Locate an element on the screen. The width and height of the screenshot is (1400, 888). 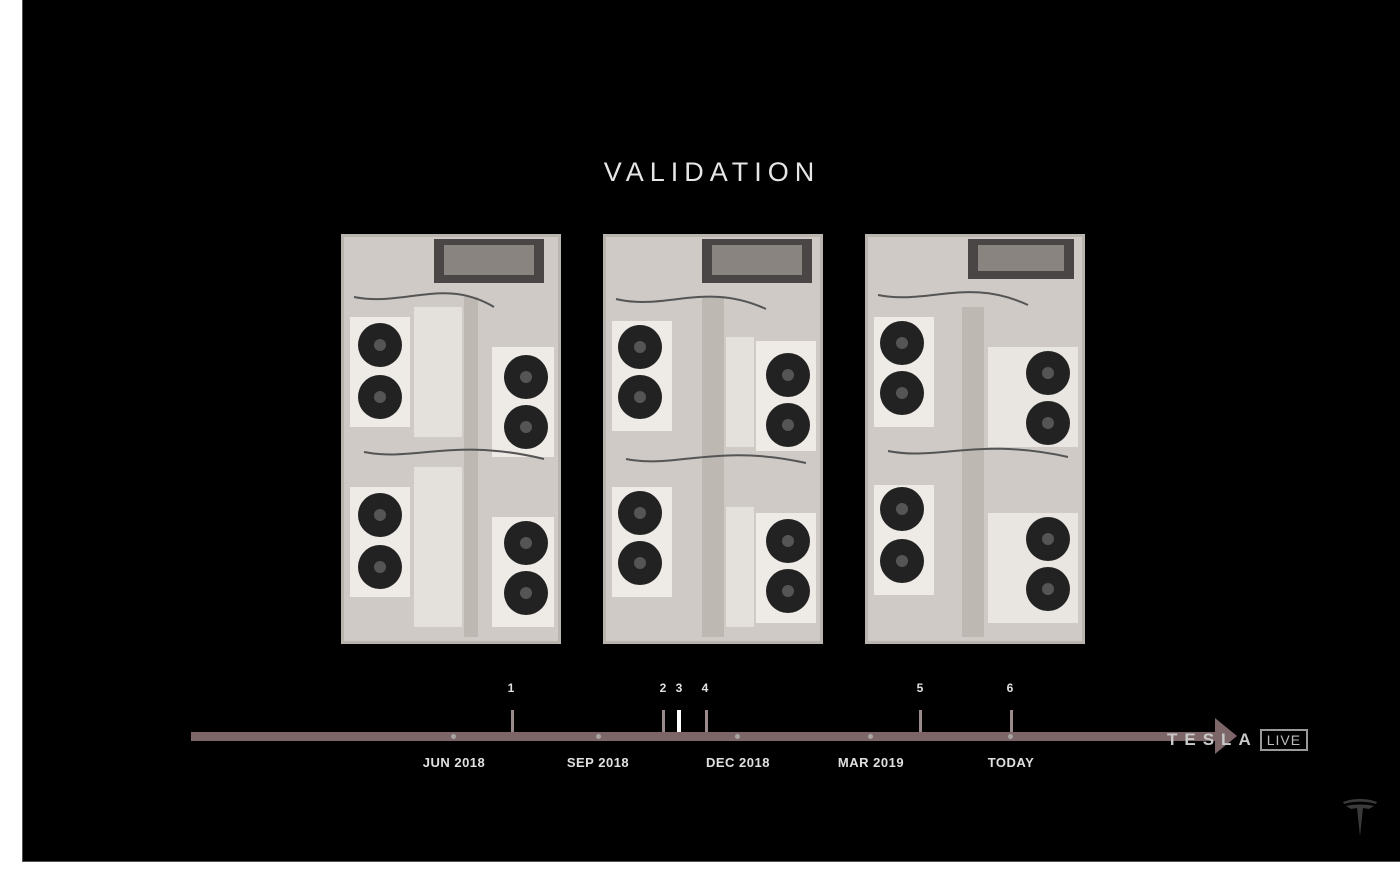
timeline-date-label: SEP 2018 is located at coordinates (598, 762).